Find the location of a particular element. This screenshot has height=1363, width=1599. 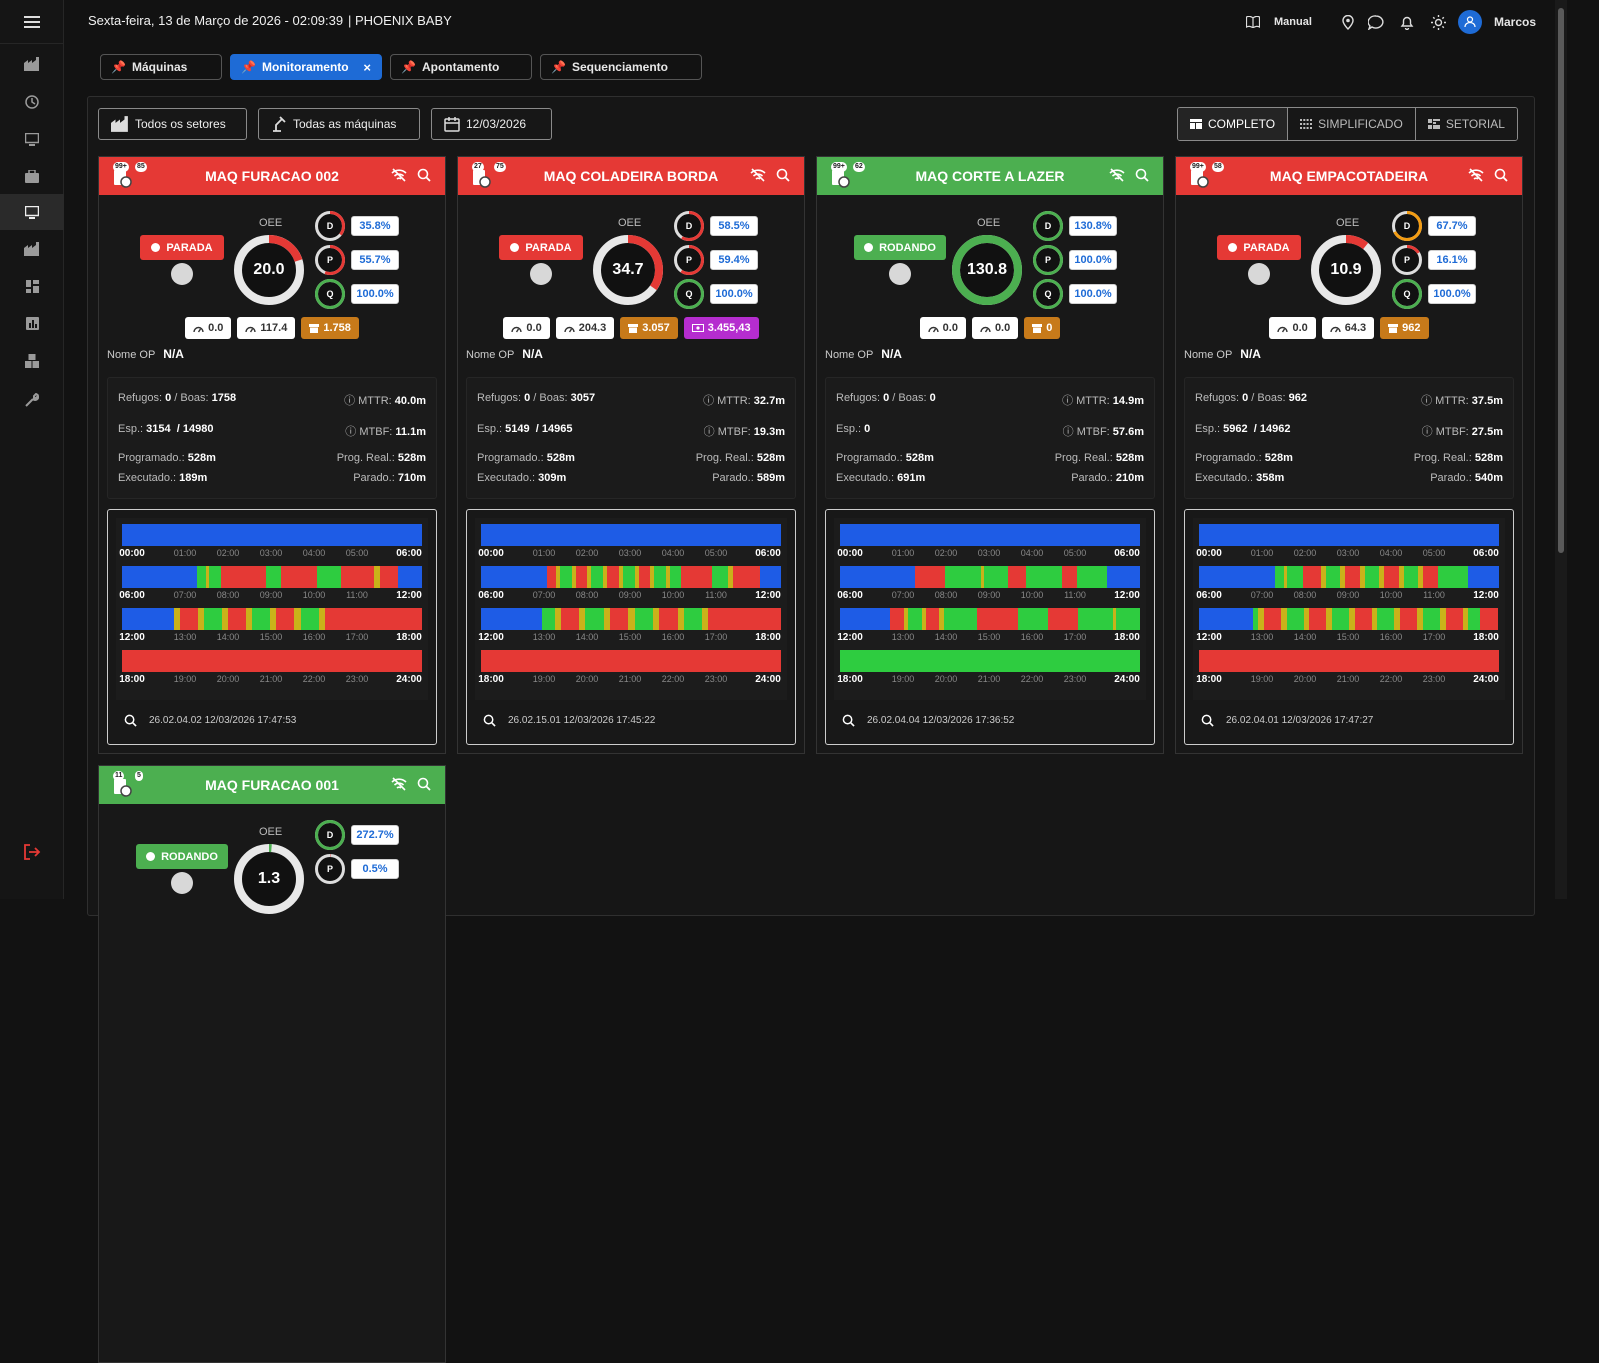

view-sector-button: SETORIAL is located at coordinates (1466, 124).